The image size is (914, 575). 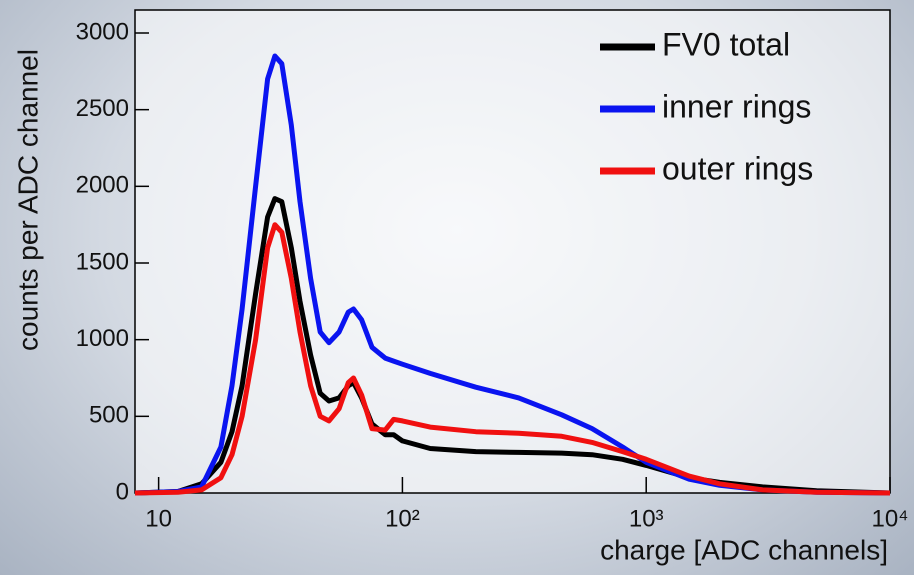 What do you see at coordinates (402, 518) in the screenshot?
I see `x-tick-label: 10²` at bounding box center [402, 518].